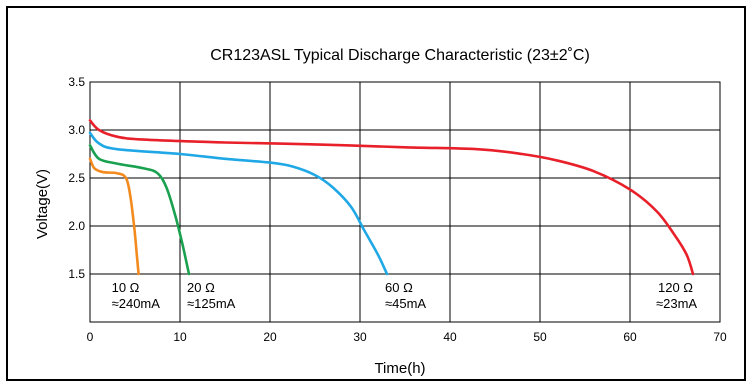  Describe the element at coordinates (630, 337) in the screenshot. I see `x-tick-label: 60` at that location.